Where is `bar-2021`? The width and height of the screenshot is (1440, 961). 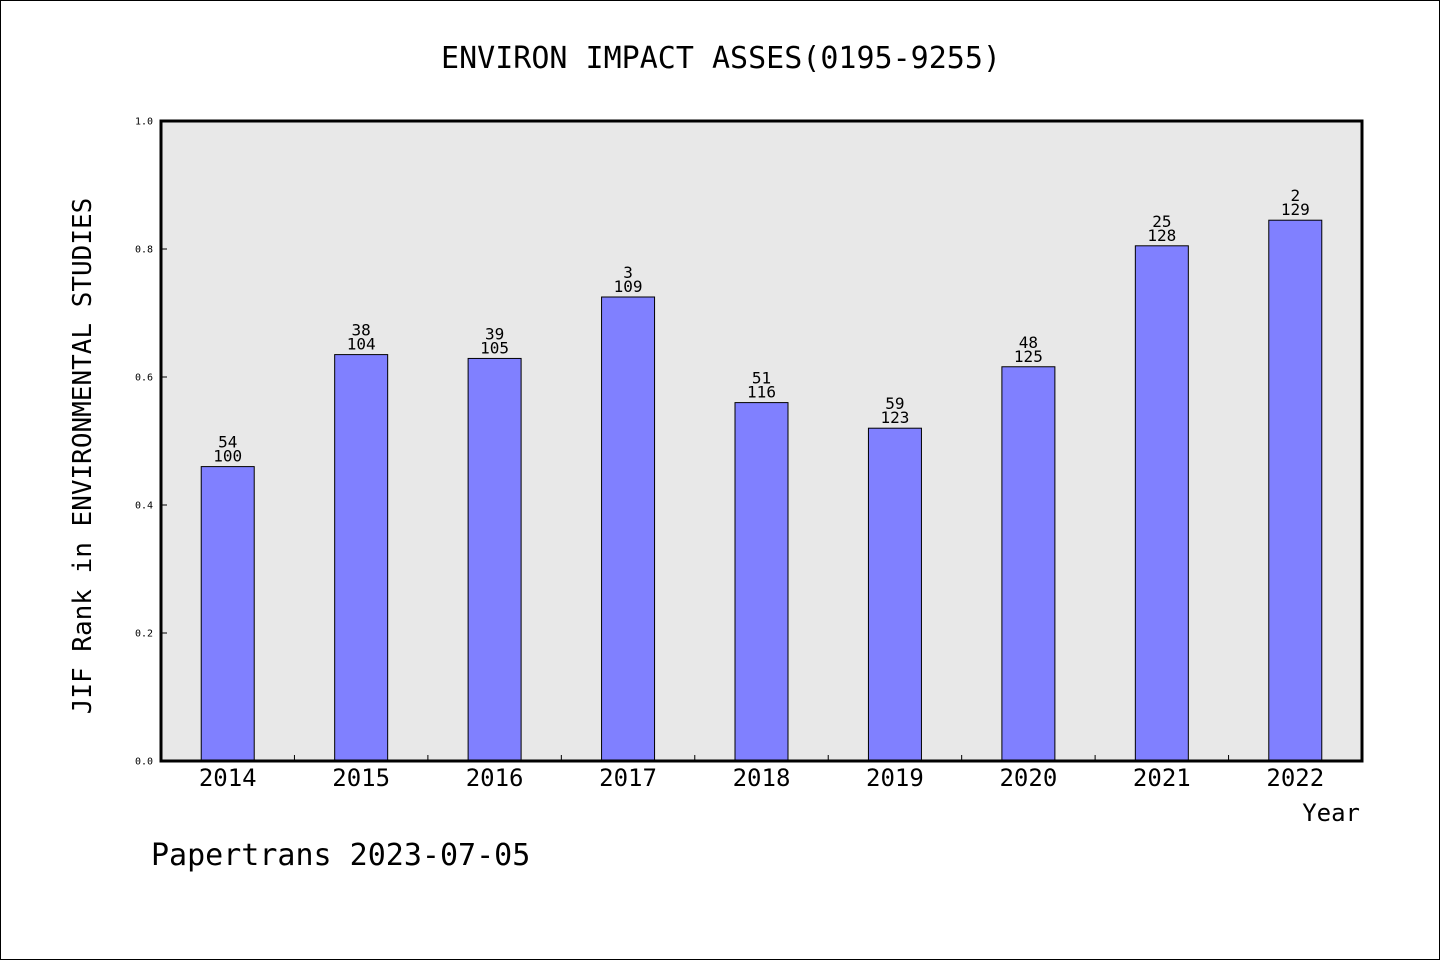
bar-2021 is located at coordinates (1161, 503).